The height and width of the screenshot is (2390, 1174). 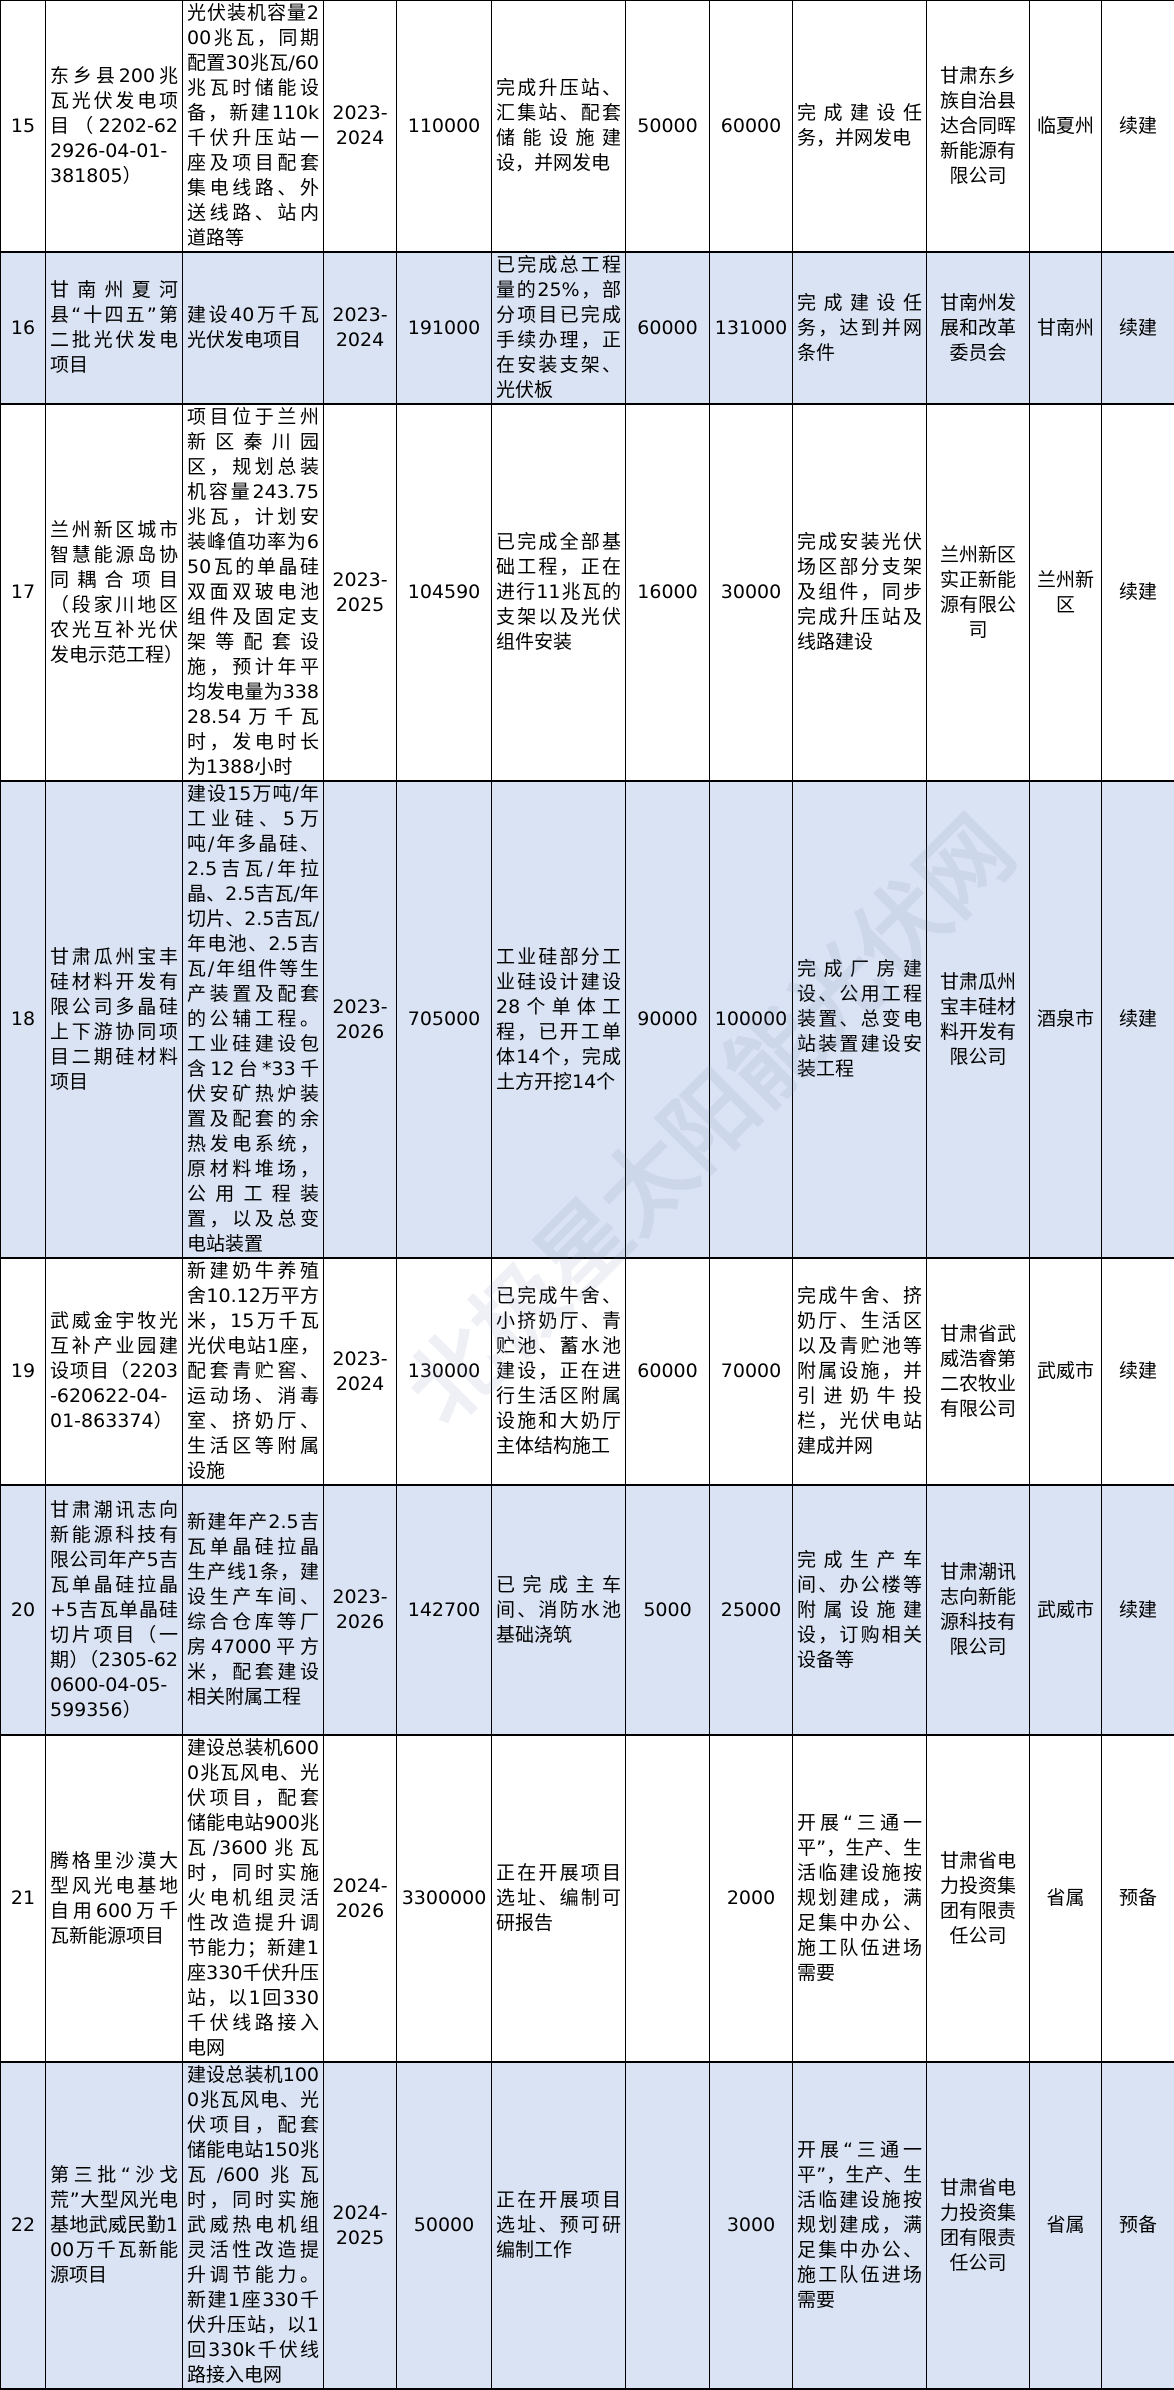 I want to click on cell-region: 兰州新区, so click(x=1066, y=592).